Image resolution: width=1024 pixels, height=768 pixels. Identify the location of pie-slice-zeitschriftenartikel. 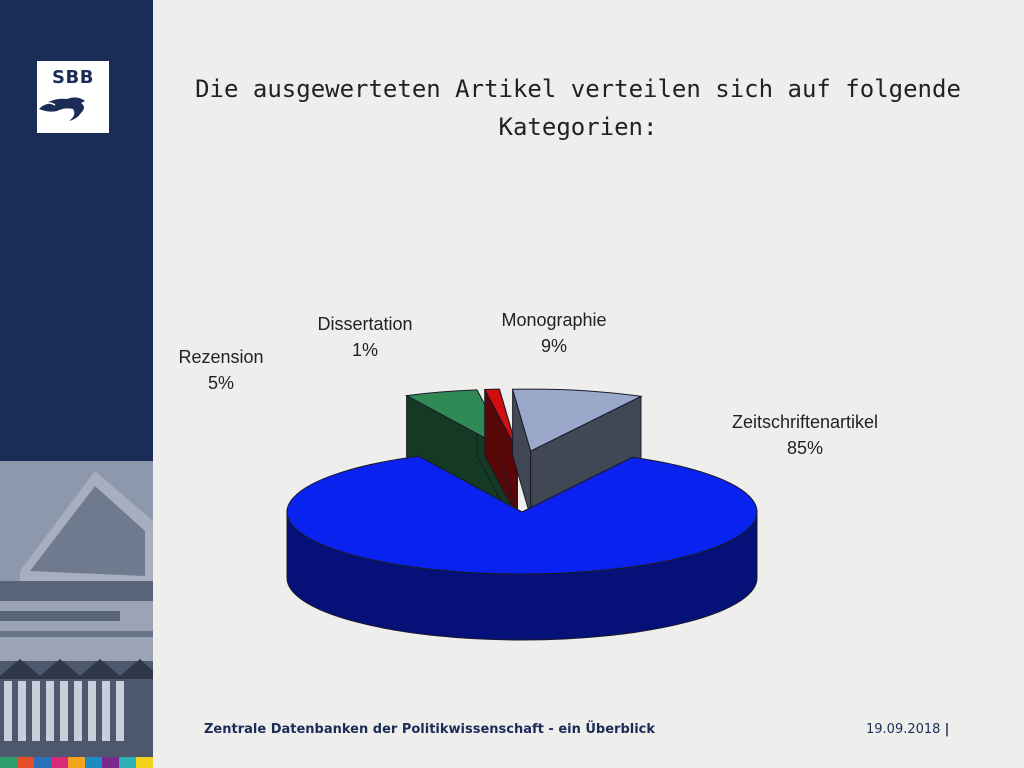
(522, 548).